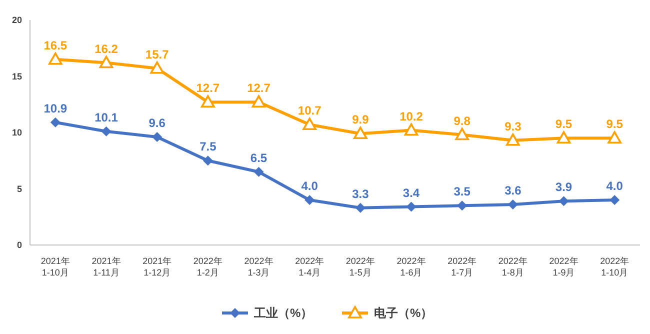 The image size is (650, 334). I want to click on x-tick-label: 2021年 1-10月, so click(55, 267).